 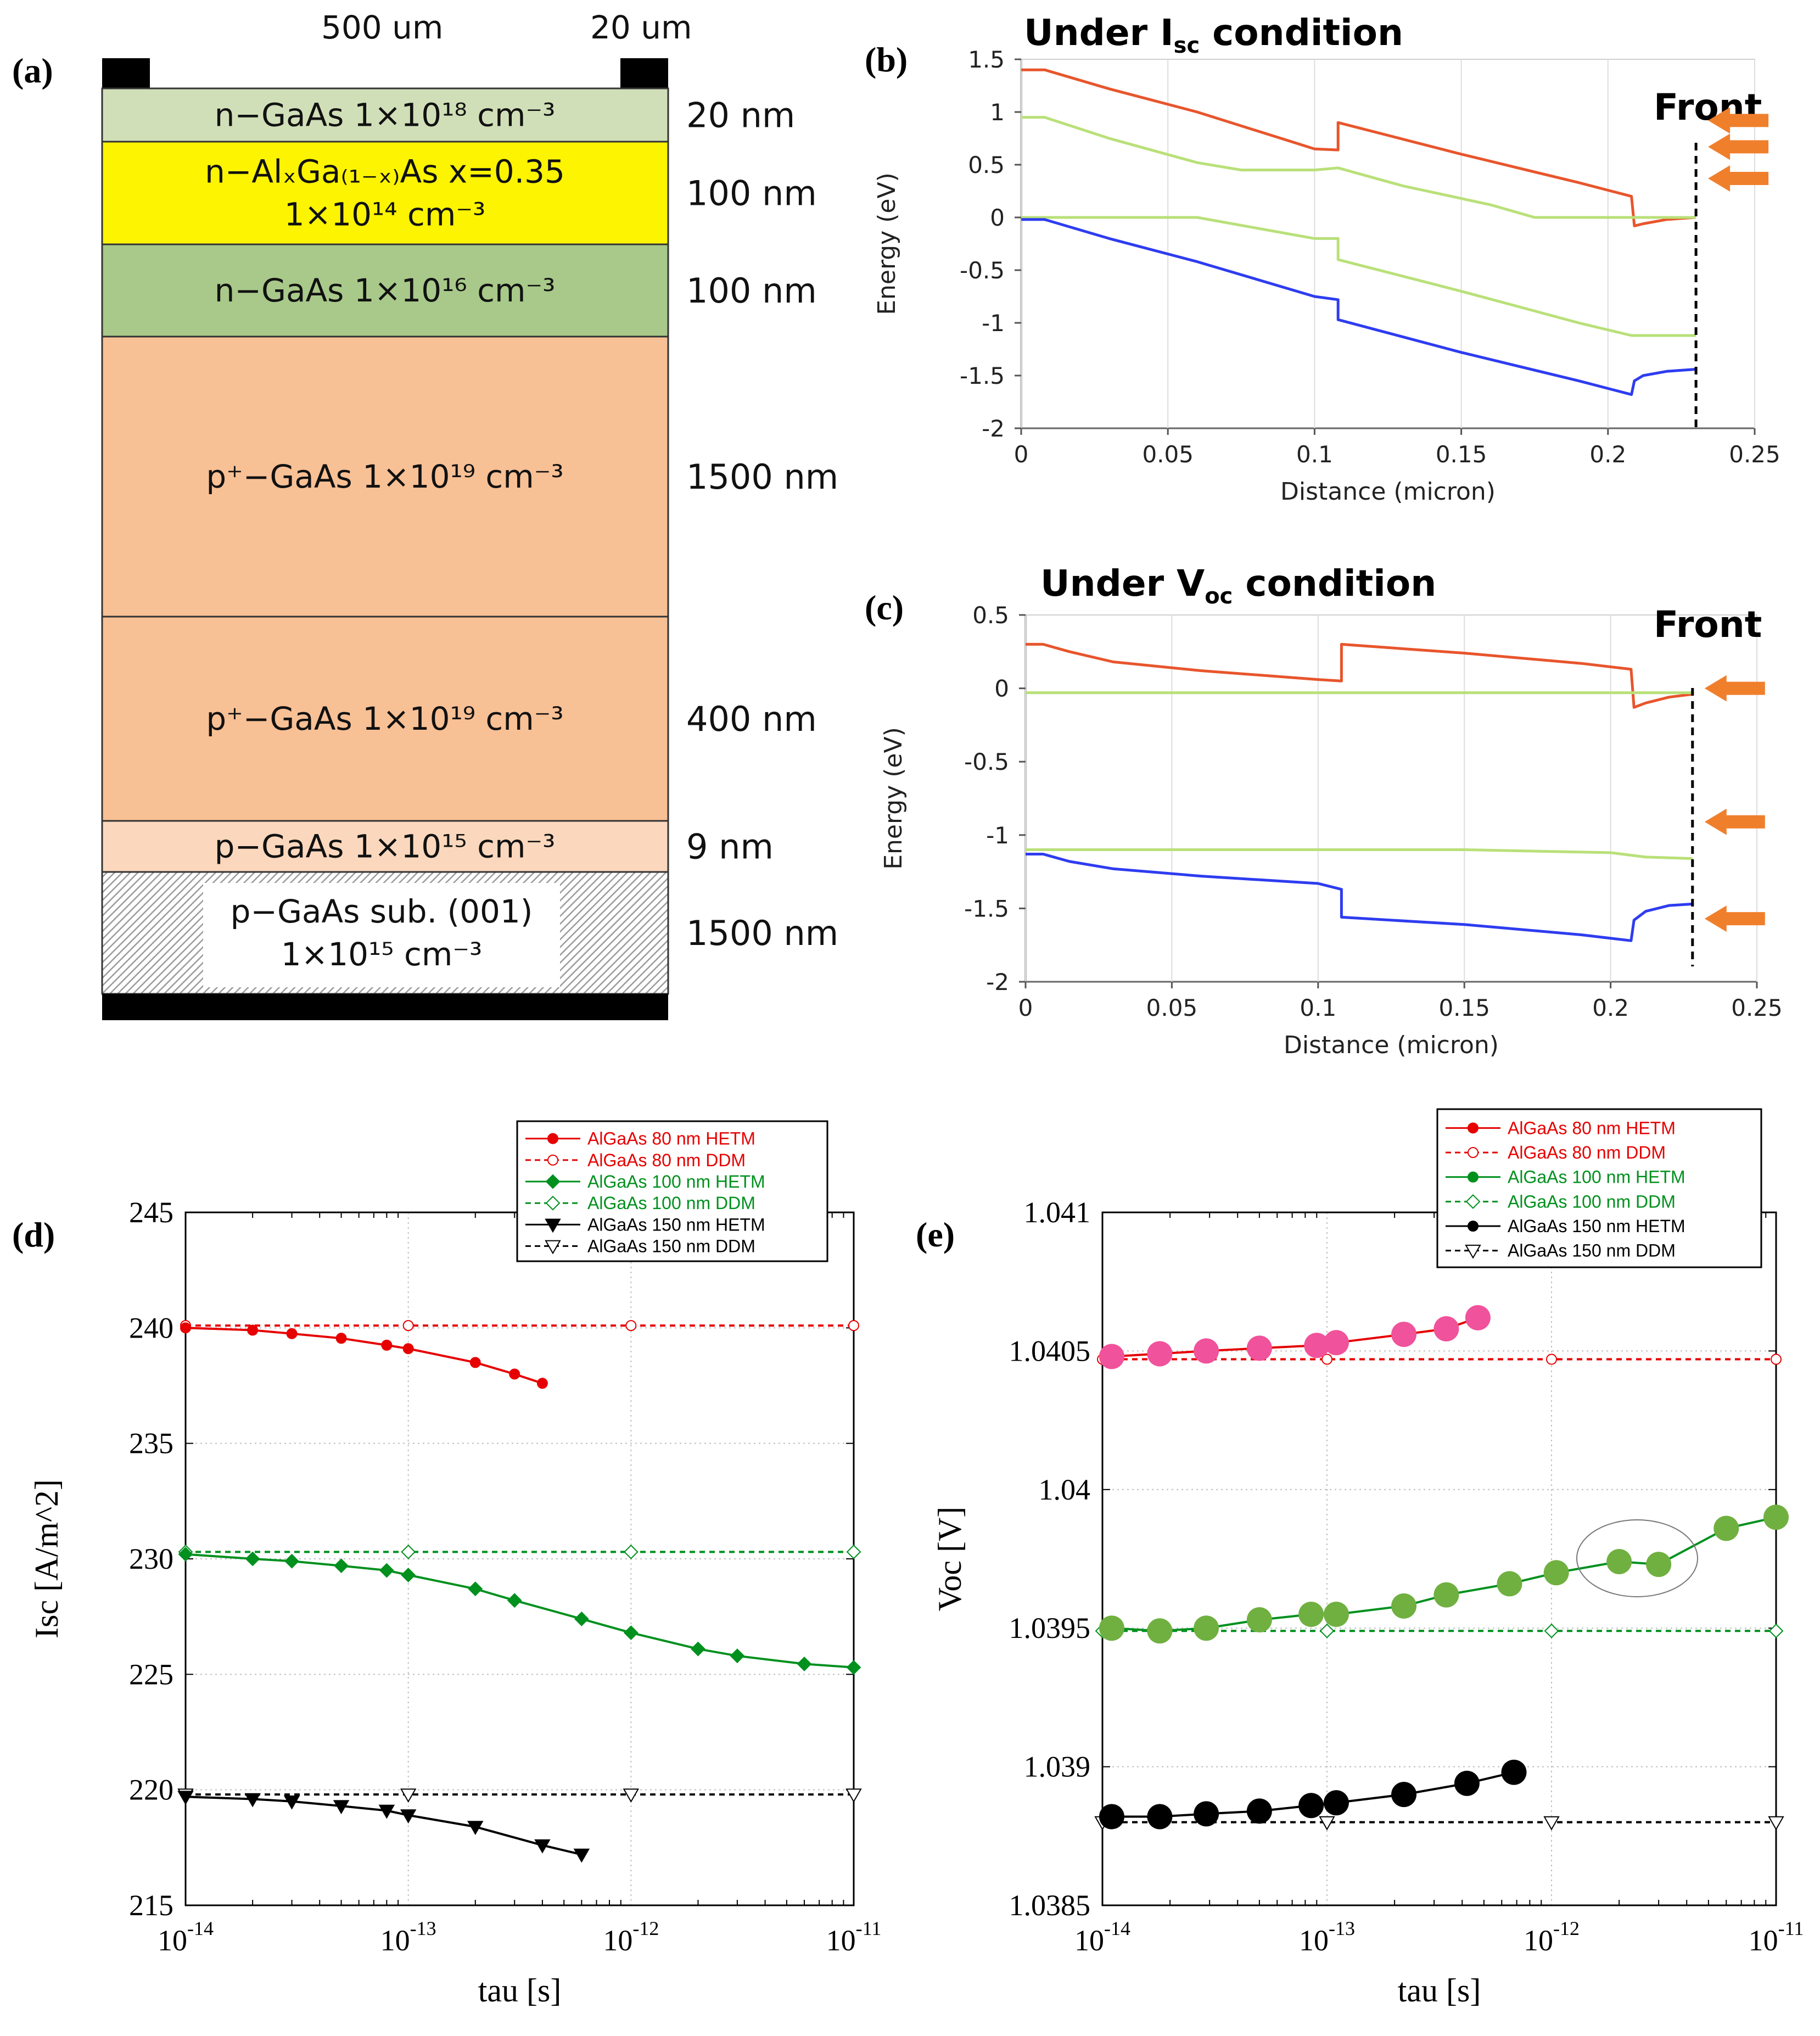 What do you see at coordinates (1587, 1152) in the screenshot?
I see `legend-label: AlGaAs 80 nm DDM` at bounding box center [1587, 1152].